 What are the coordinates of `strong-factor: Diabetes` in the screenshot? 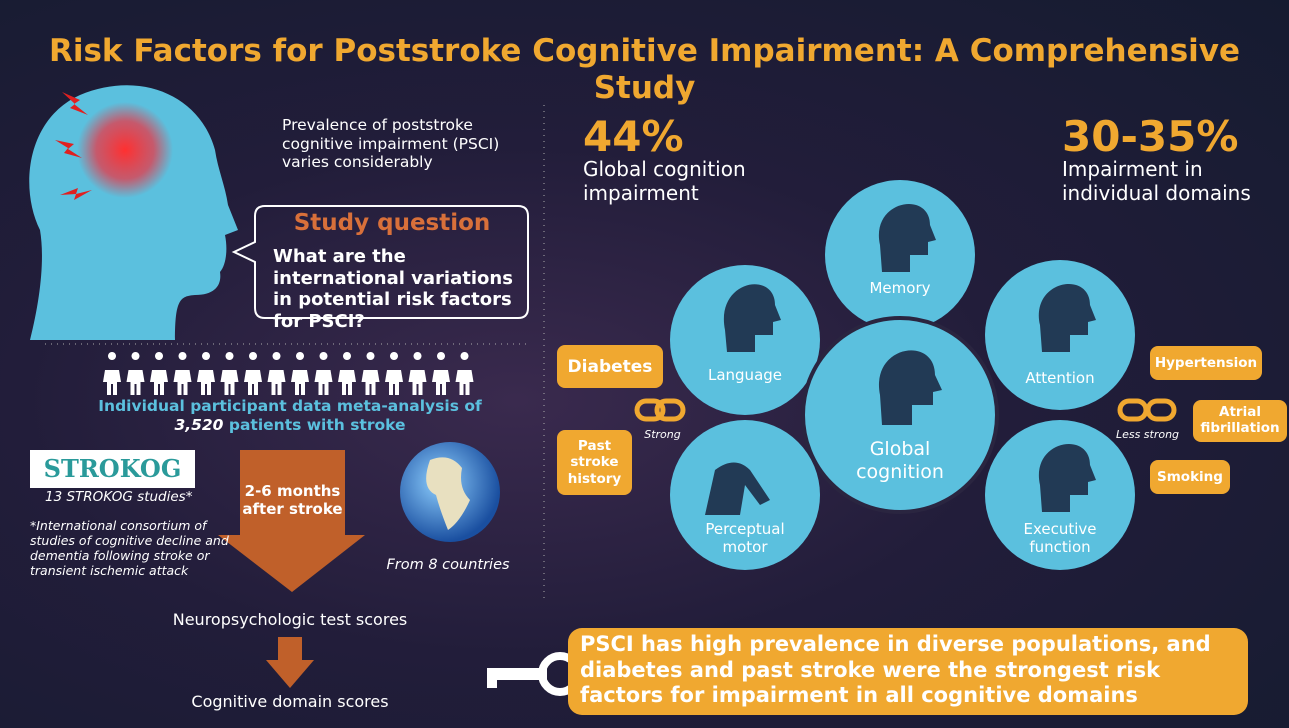 It's located at (610, 366).